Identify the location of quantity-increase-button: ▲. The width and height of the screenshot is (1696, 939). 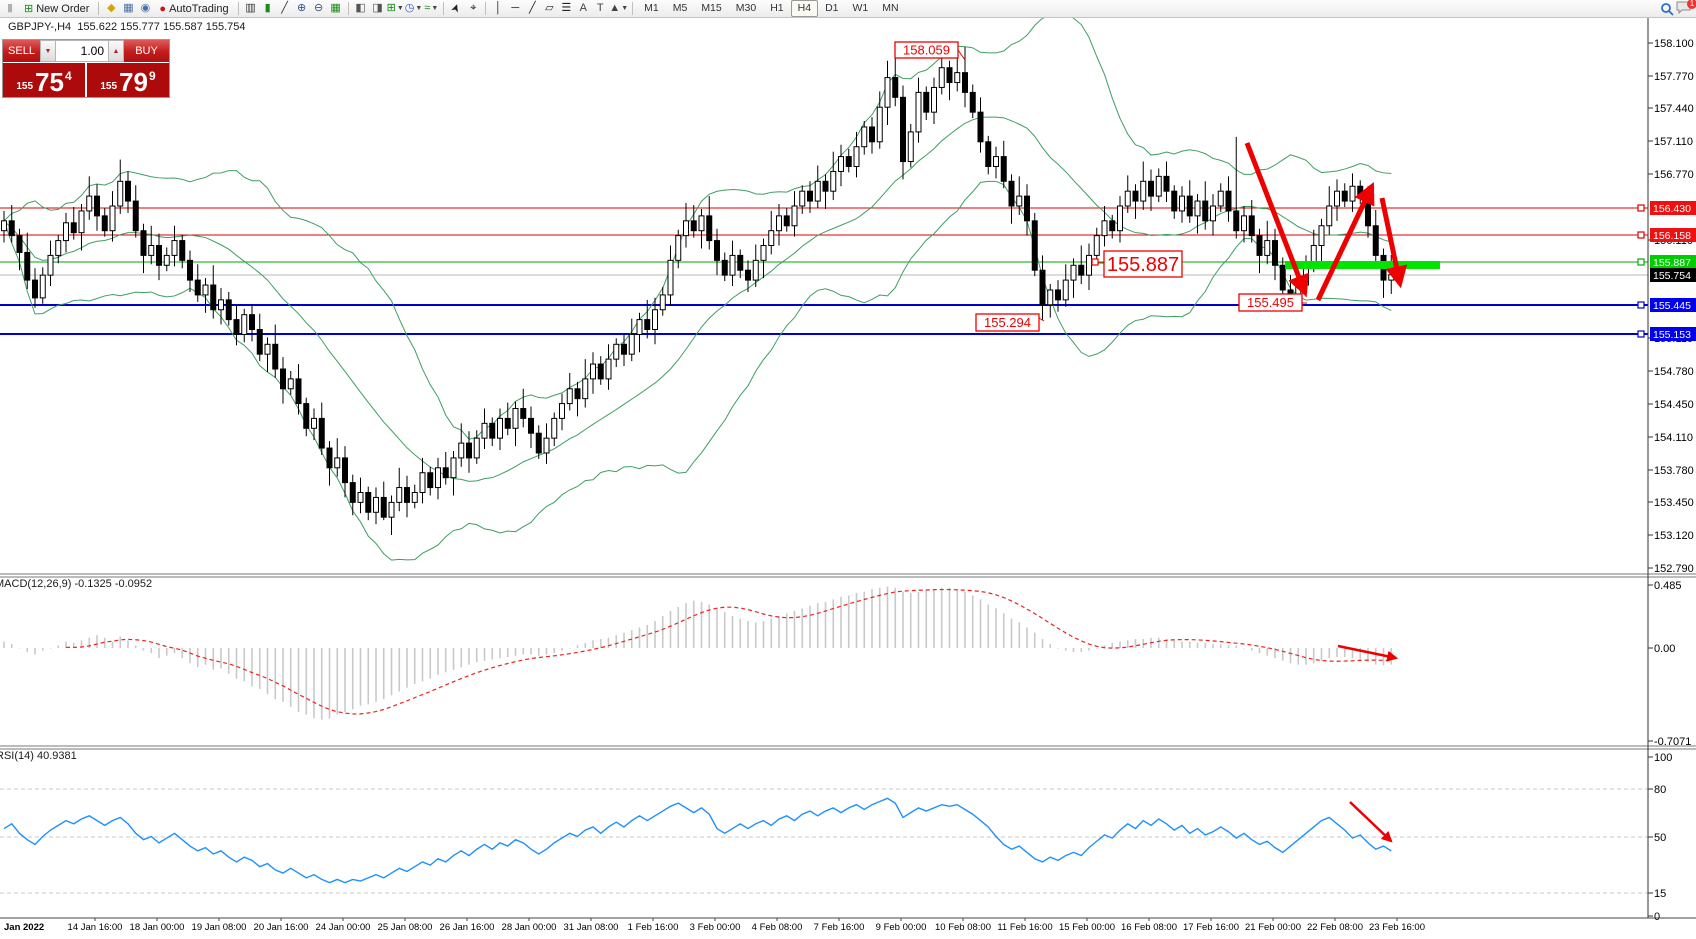
(116, 51).